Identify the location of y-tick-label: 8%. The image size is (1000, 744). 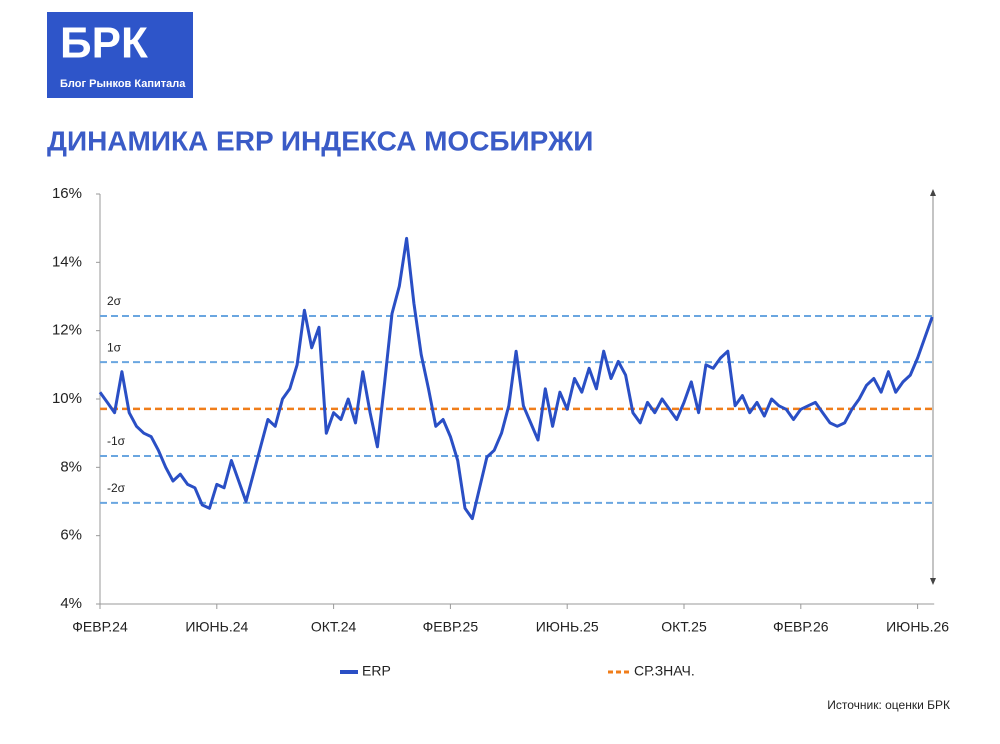
(71, 466).